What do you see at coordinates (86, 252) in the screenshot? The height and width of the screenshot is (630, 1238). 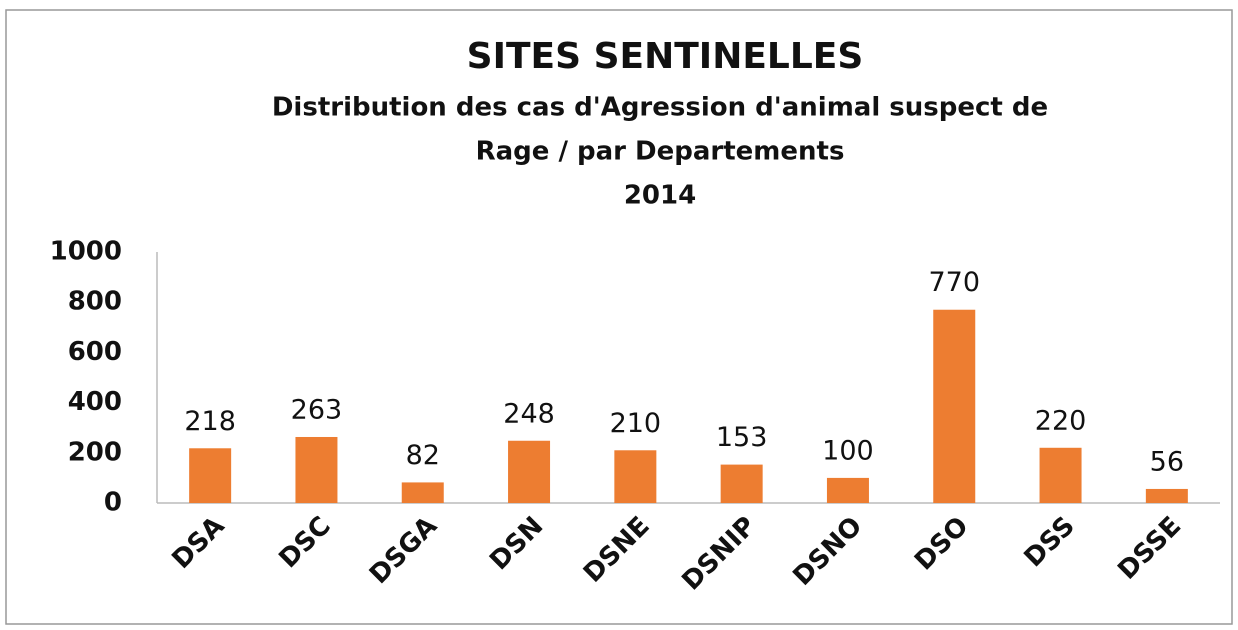 I see `y-tick-label: 1000` at bounding box center [86, 252].